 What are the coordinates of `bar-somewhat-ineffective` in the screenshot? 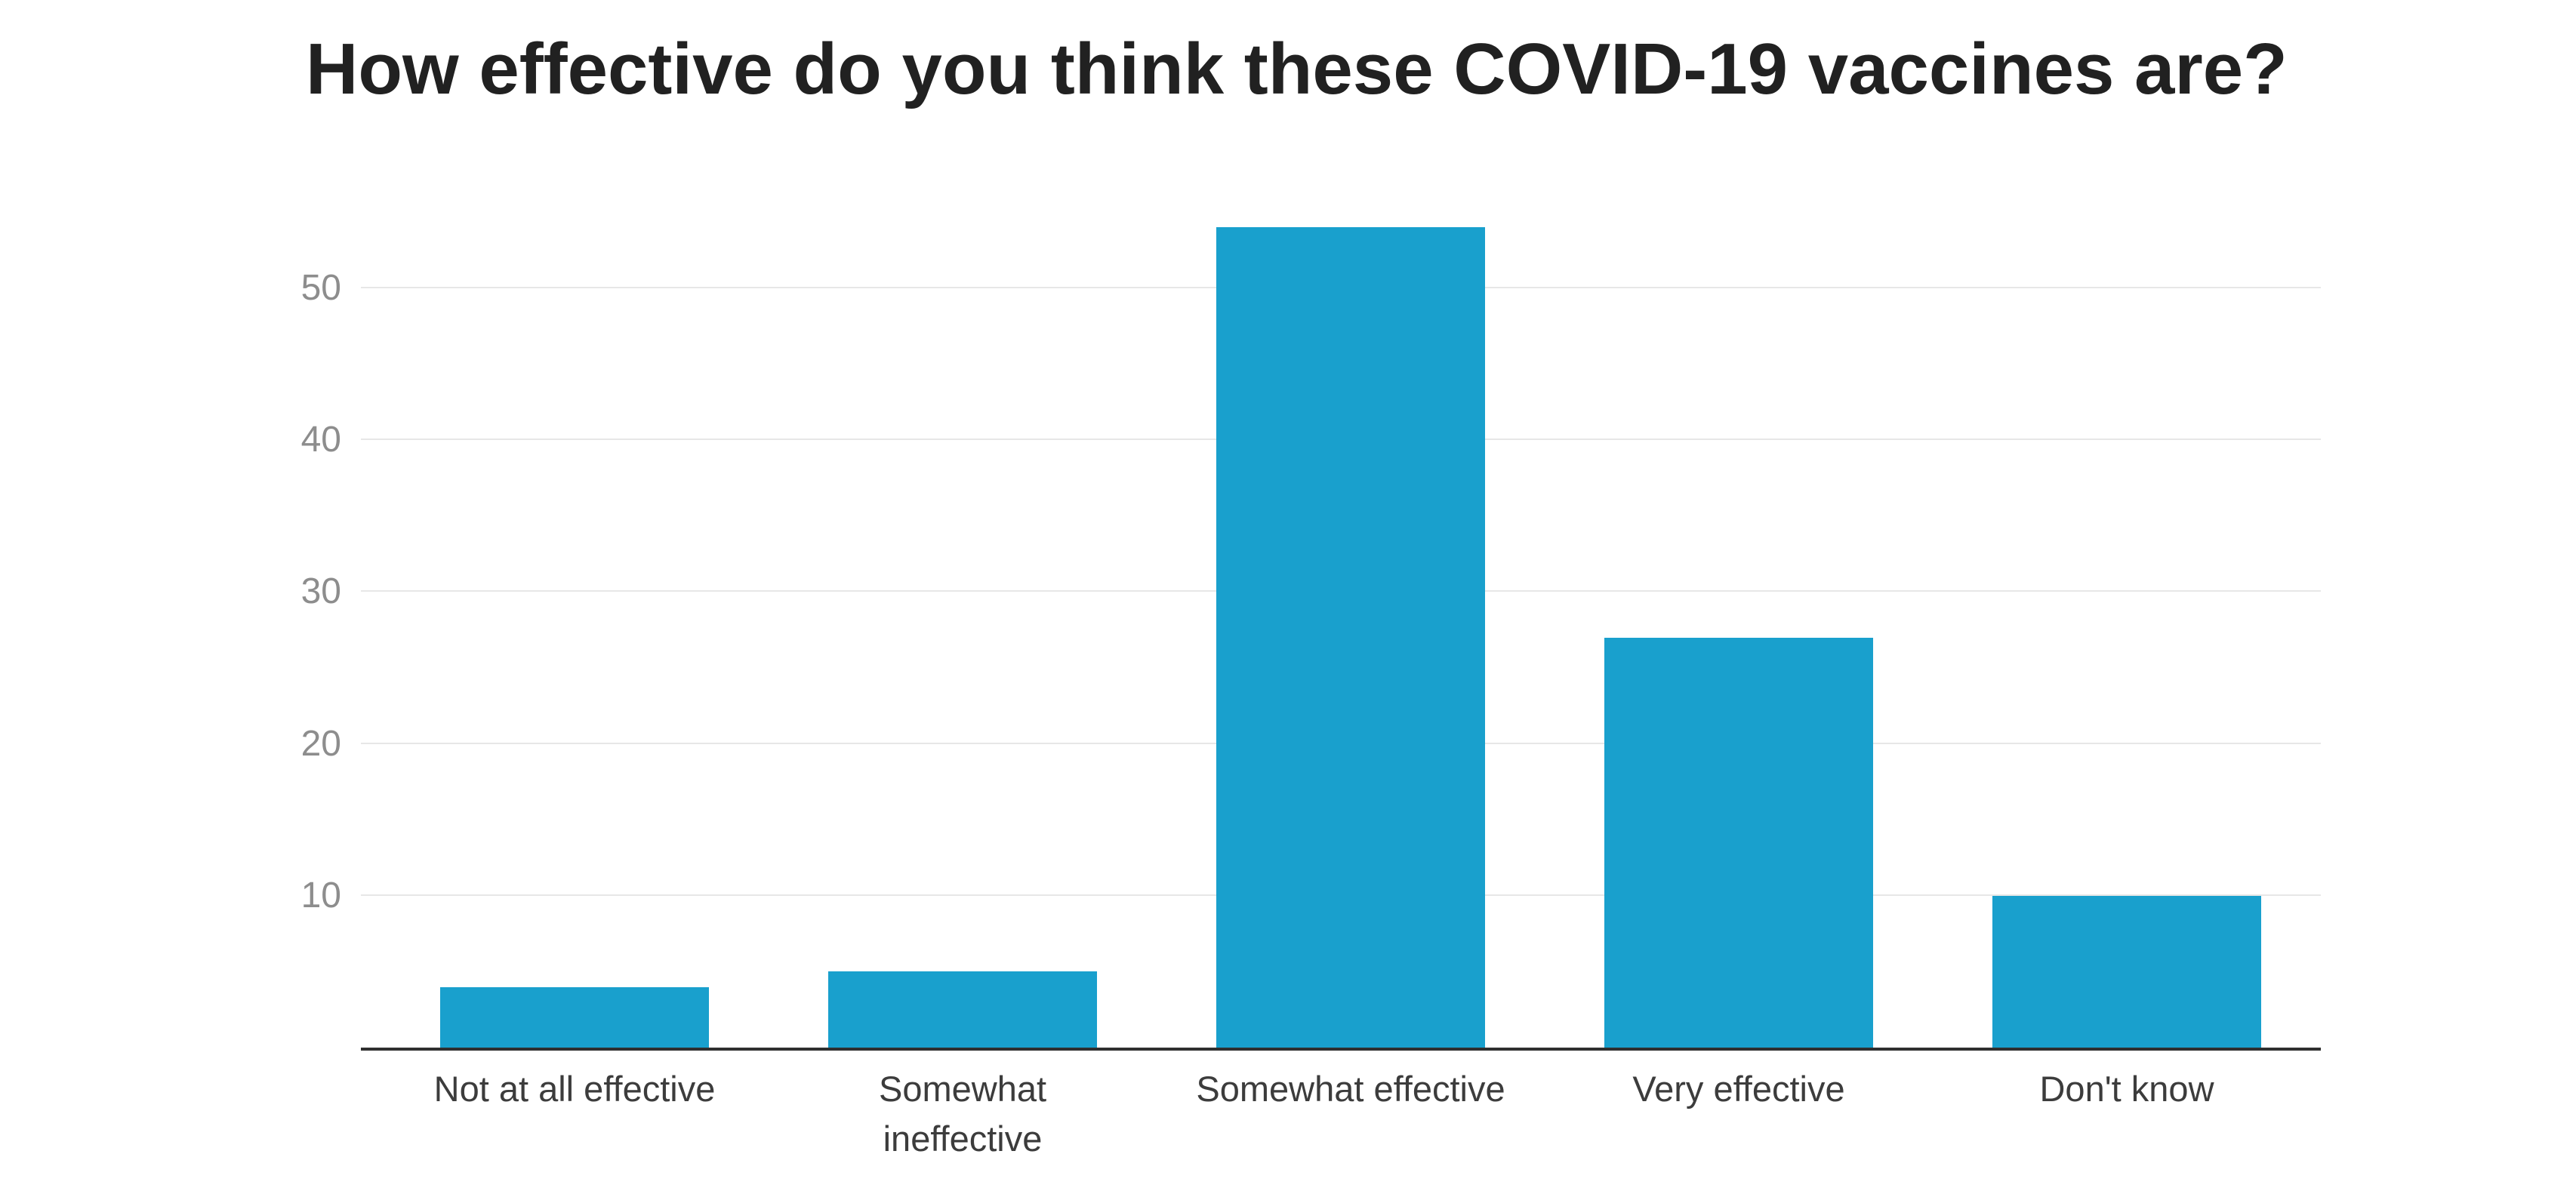 It's located at (962, 1009).